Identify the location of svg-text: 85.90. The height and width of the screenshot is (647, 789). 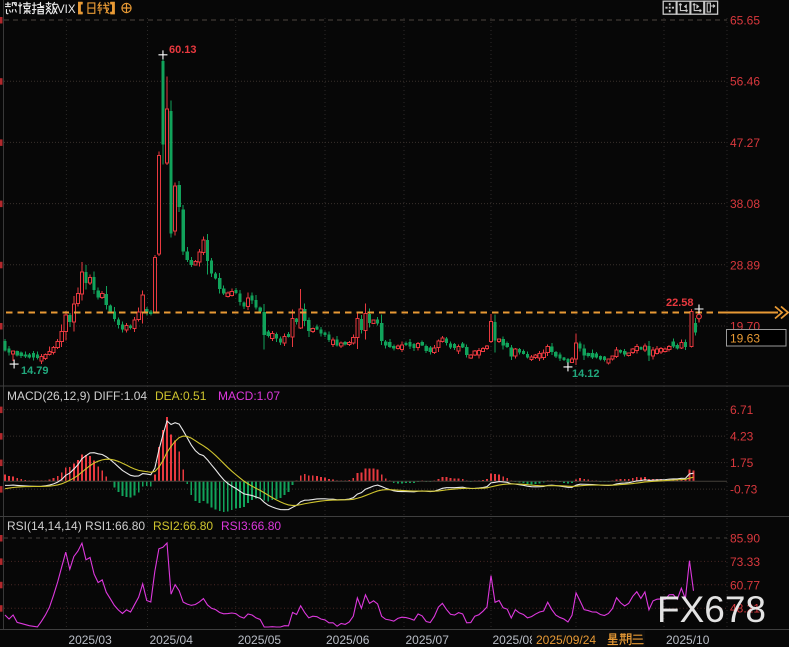
(745, 539).